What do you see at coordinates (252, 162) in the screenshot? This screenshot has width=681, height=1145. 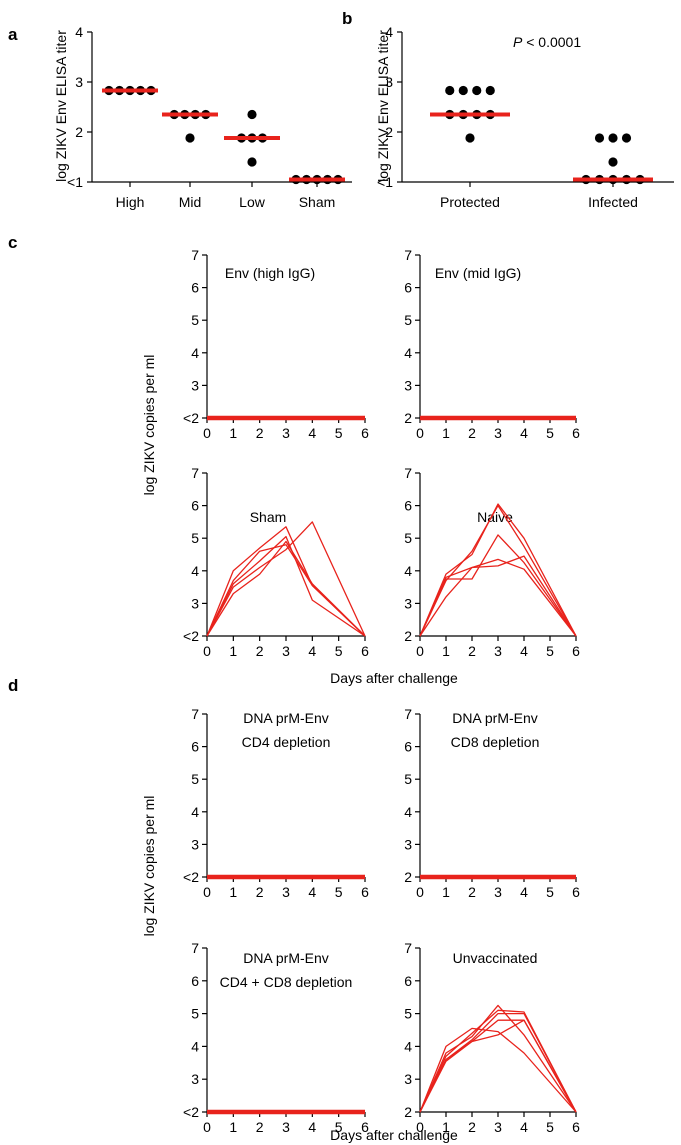 I see `a-data-point` at bounding box center [252, 162].